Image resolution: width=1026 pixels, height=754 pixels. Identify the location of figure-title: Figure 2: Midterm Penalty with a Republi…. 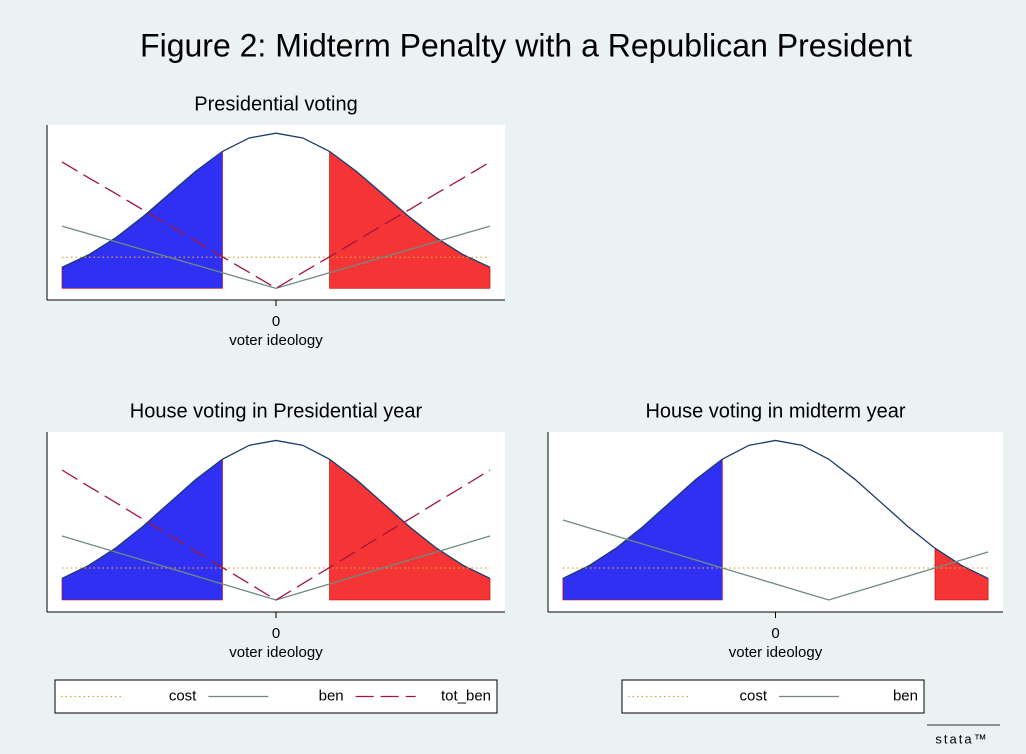
(526, 45).